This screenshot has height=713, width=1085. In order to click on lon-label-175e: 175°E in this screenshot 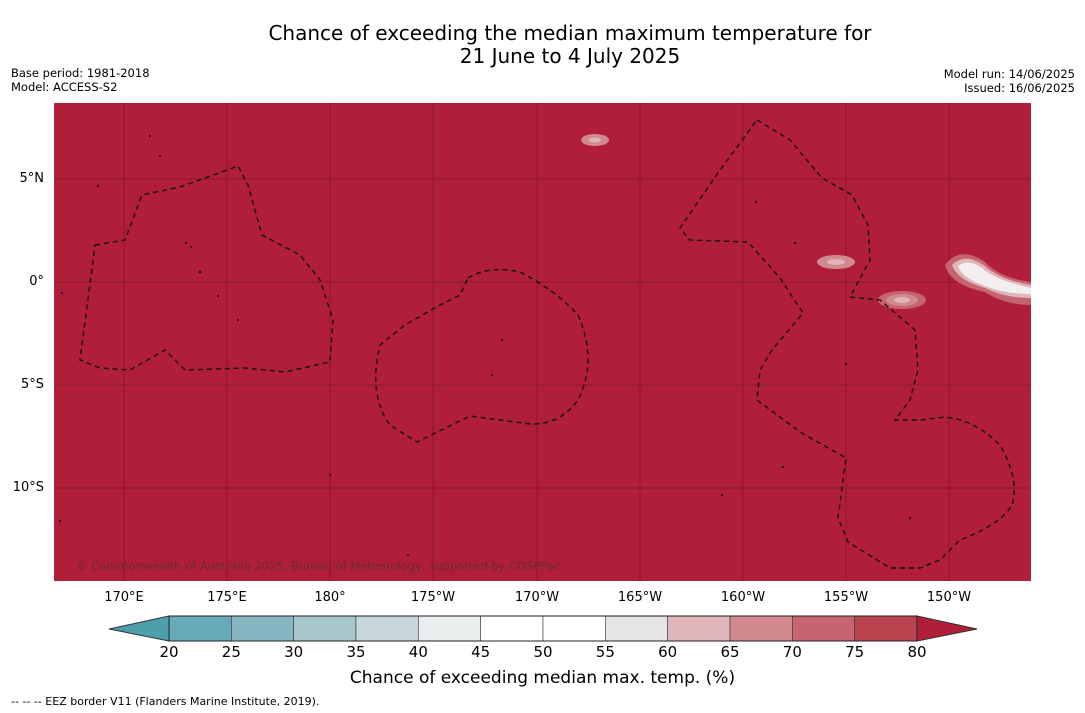, I will do `click(227, 597)`.